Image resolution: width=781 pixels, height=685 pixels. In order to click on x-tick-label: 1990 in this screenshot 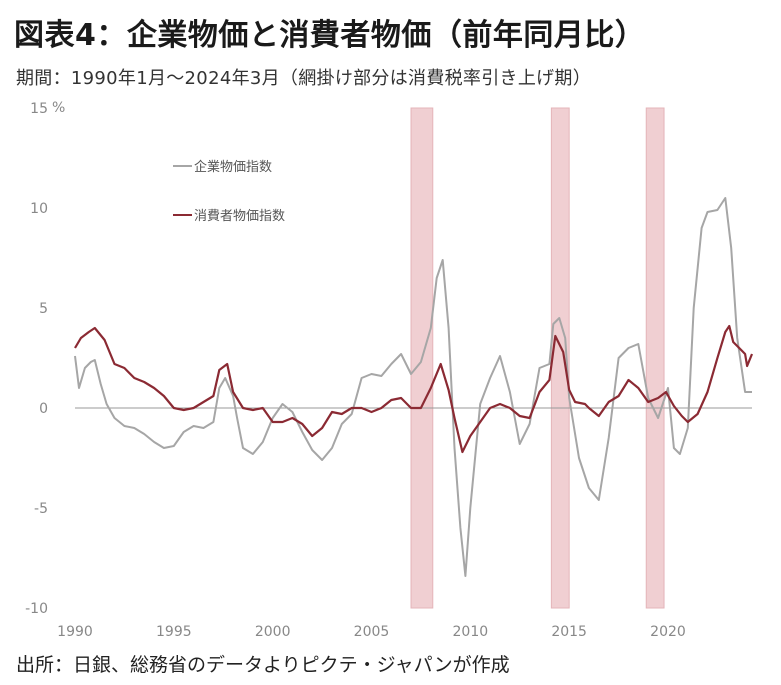, I will do `click(75, 632)`.